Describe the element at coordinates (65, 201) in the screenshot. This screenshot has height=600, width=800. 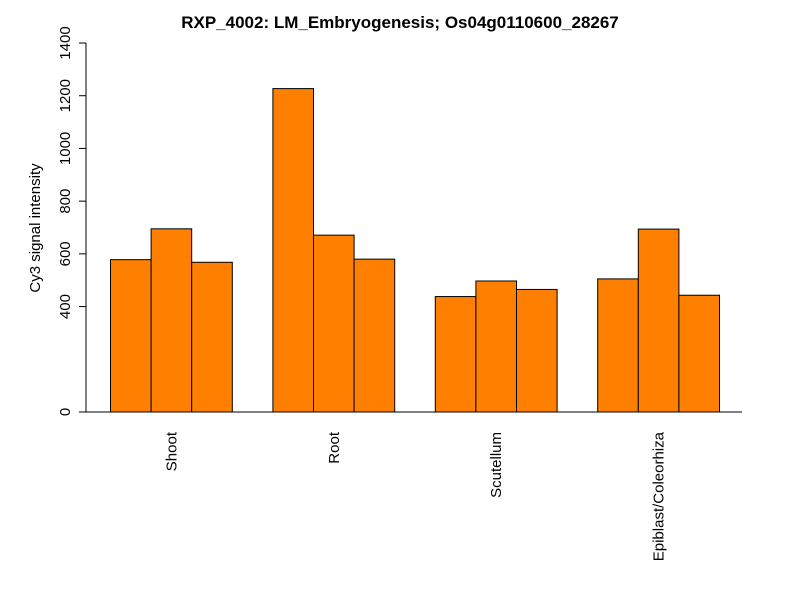
I see `y-tick-label: 800` at that location.